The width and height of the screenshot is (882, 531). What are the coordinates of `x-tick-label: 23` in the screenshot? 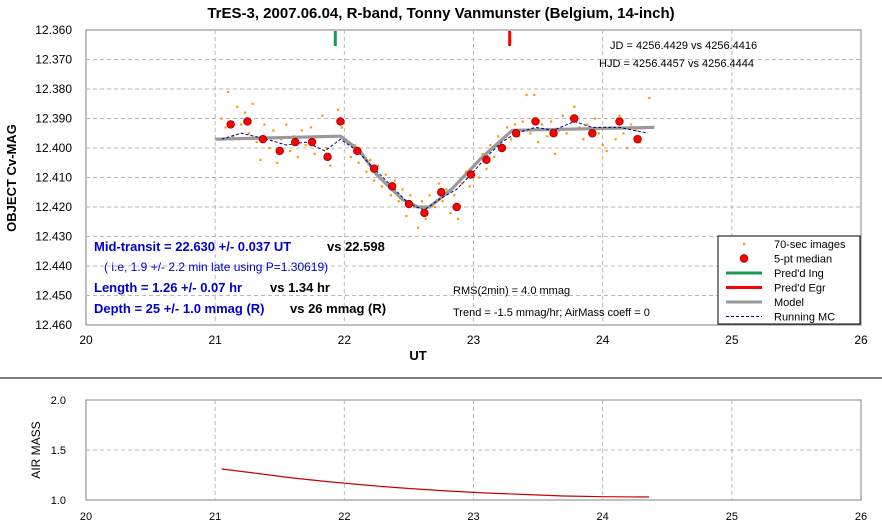 It's located at (474, 340).